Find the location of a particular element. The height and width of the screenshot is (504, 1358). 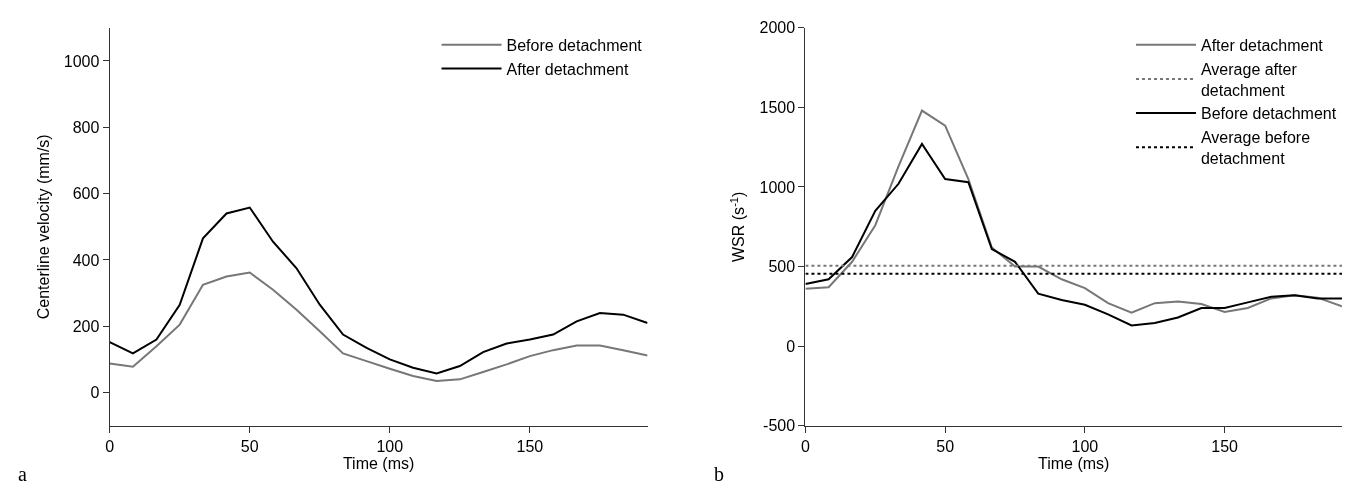

legend-label: Average before detachment is located at coordinates (1255, 148).